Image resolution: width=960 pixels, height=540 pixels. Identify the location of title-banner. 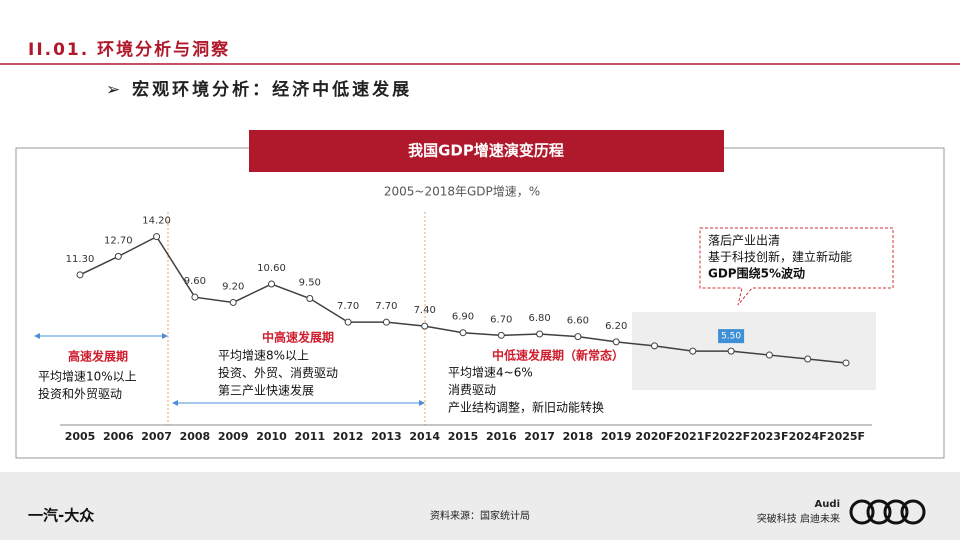
(486, 151).